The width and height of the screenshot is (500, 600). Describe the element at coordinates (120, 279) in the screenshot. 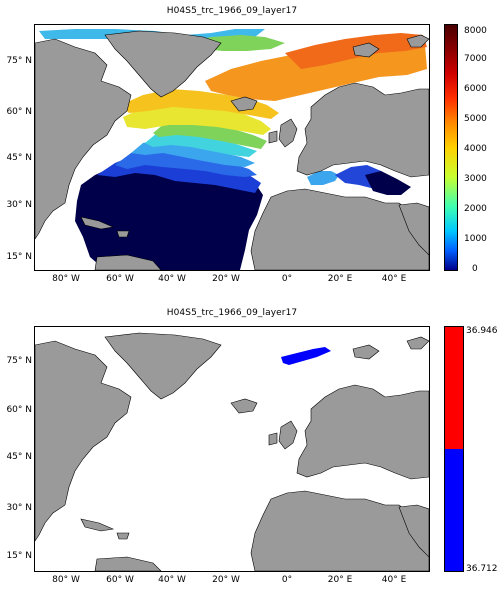

I see `top-xtick-60w: 60° W` at that location.